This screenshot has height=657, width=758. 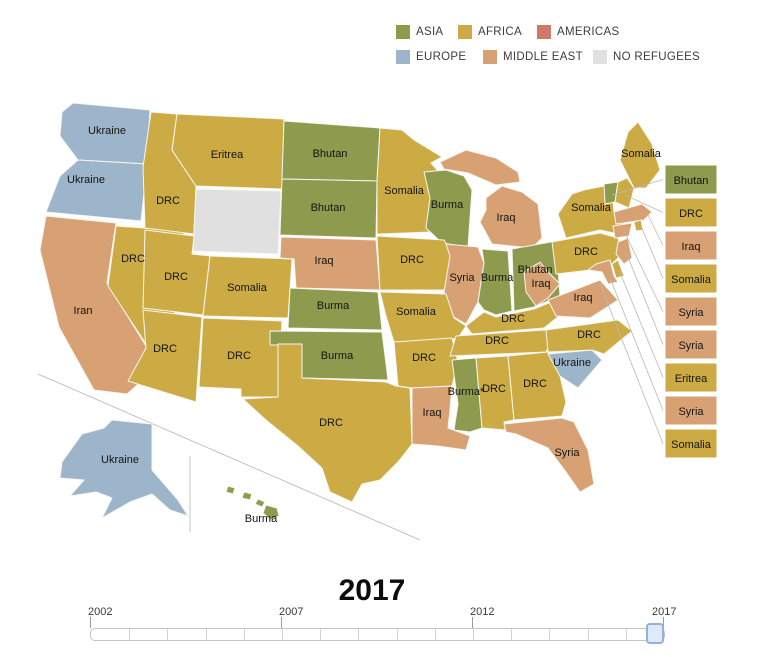 I want to click on legend-label: AMERICAS, so click(x=588, y=32).